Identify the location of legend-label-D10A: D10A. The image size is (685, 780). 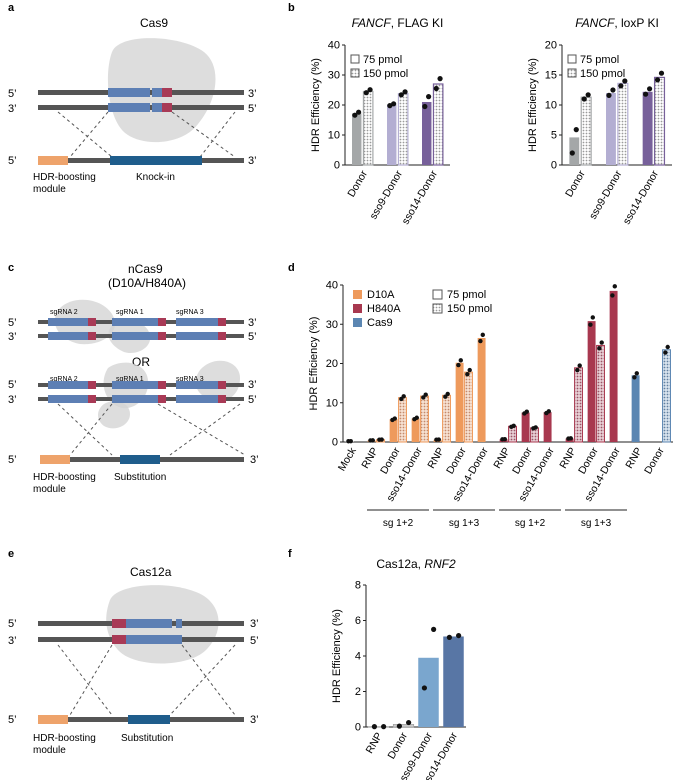
(381, 295).